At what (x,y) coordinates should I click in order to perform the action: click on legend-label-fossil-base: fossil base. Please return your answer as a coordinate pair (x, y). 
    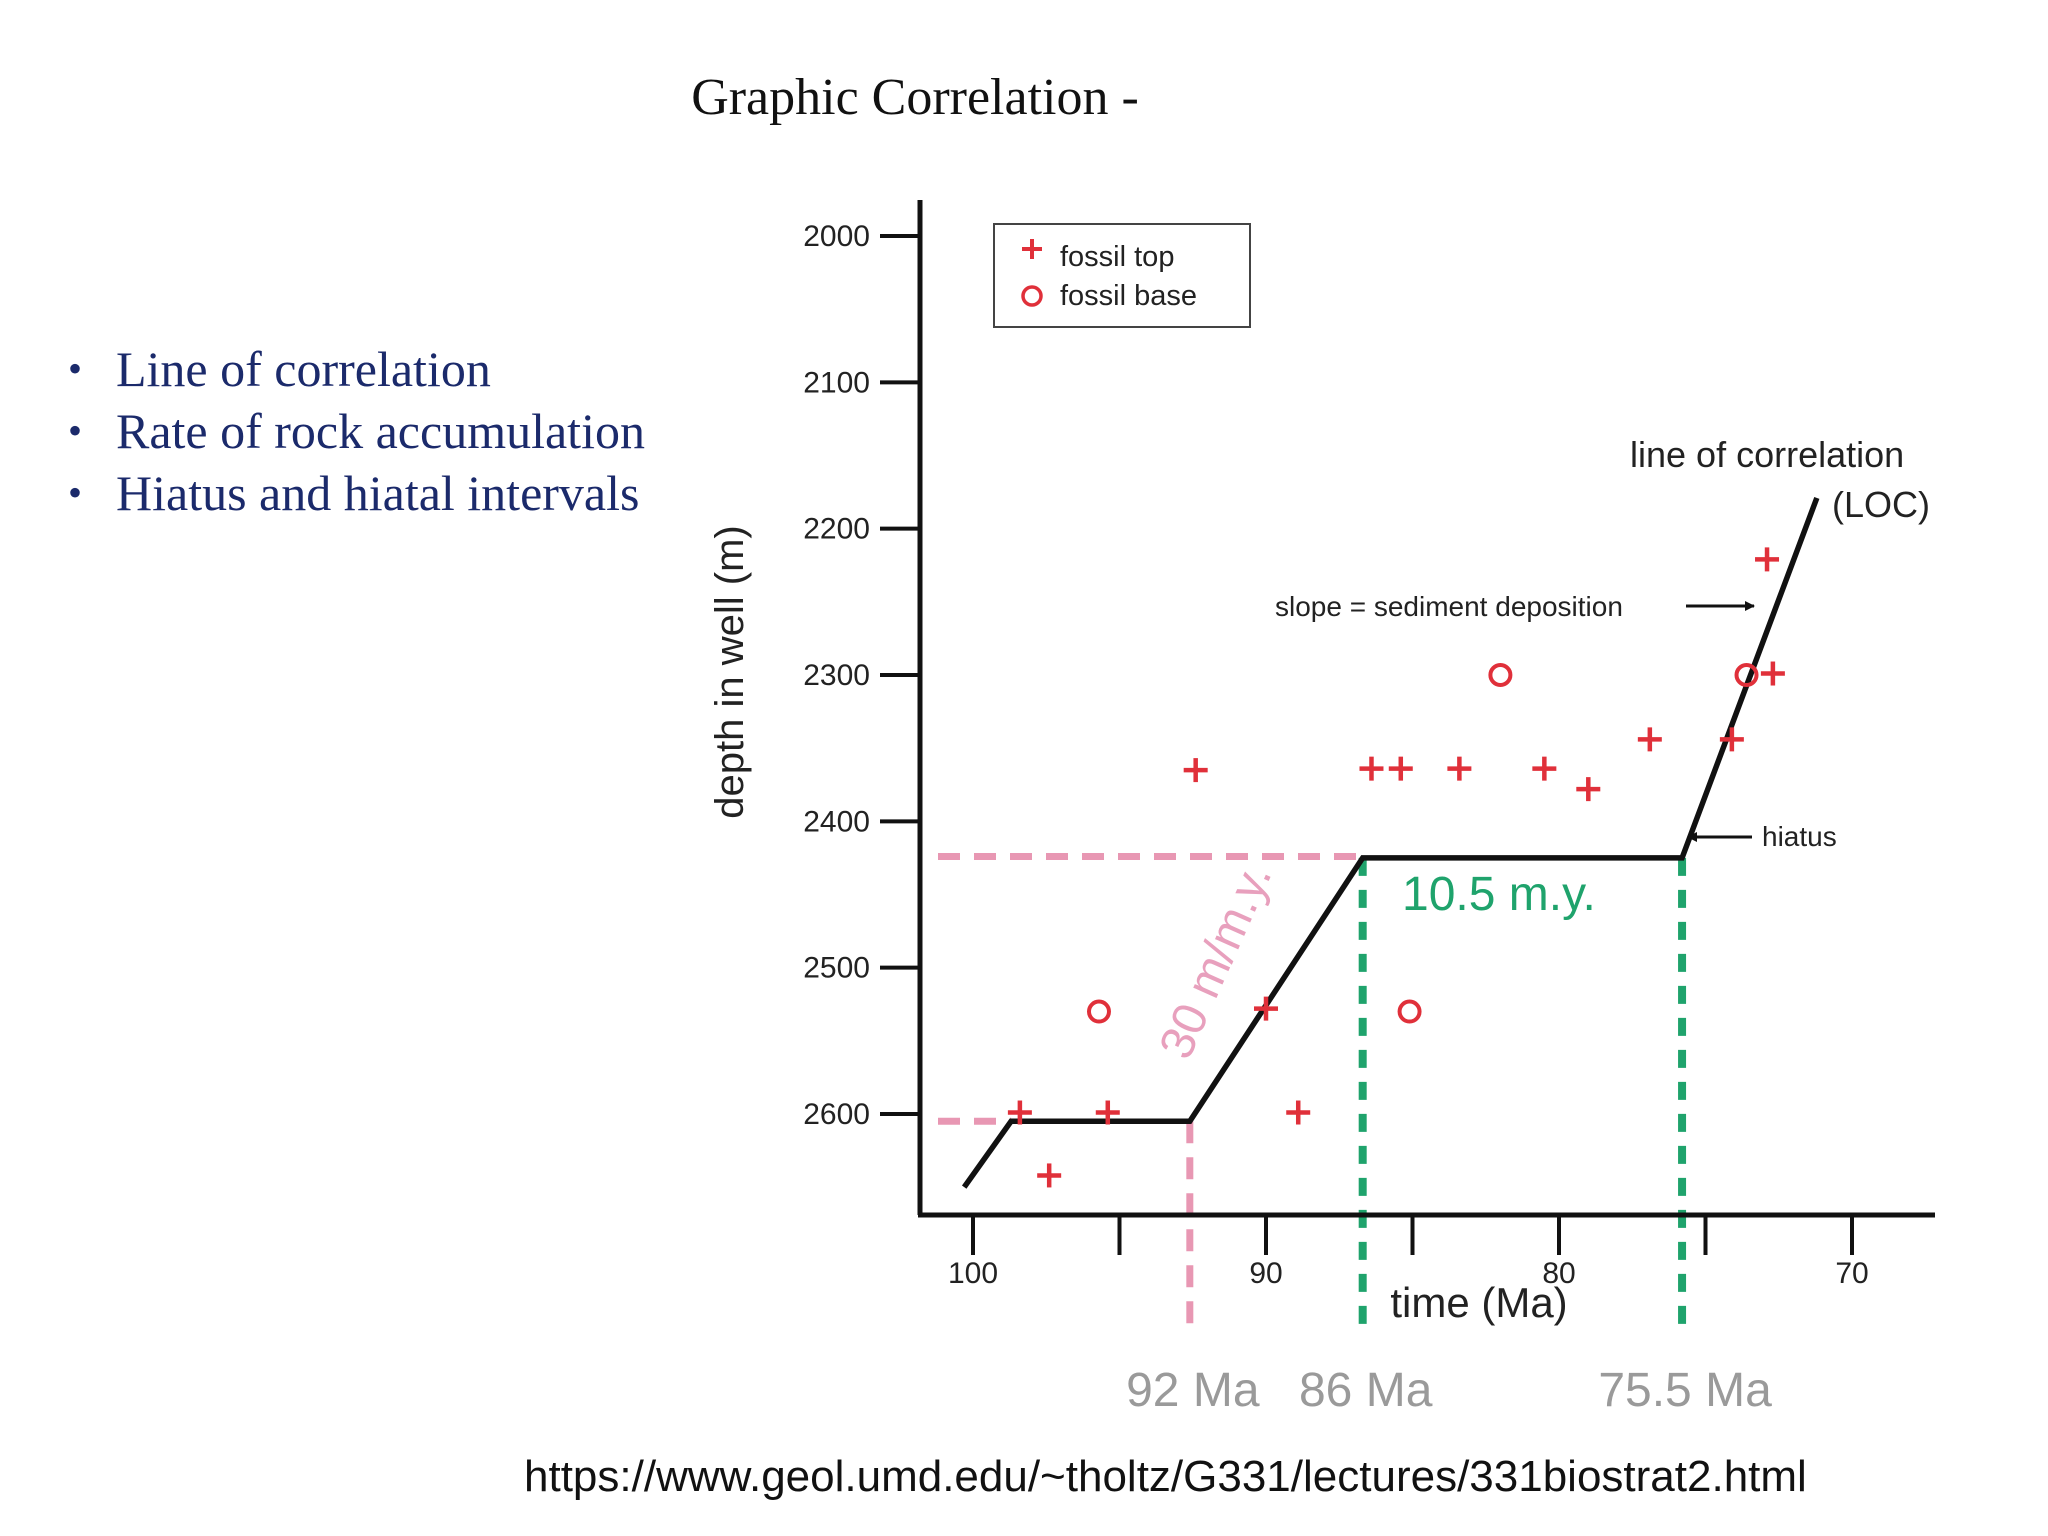
    Looking at the image, I should click on (1128, 296).